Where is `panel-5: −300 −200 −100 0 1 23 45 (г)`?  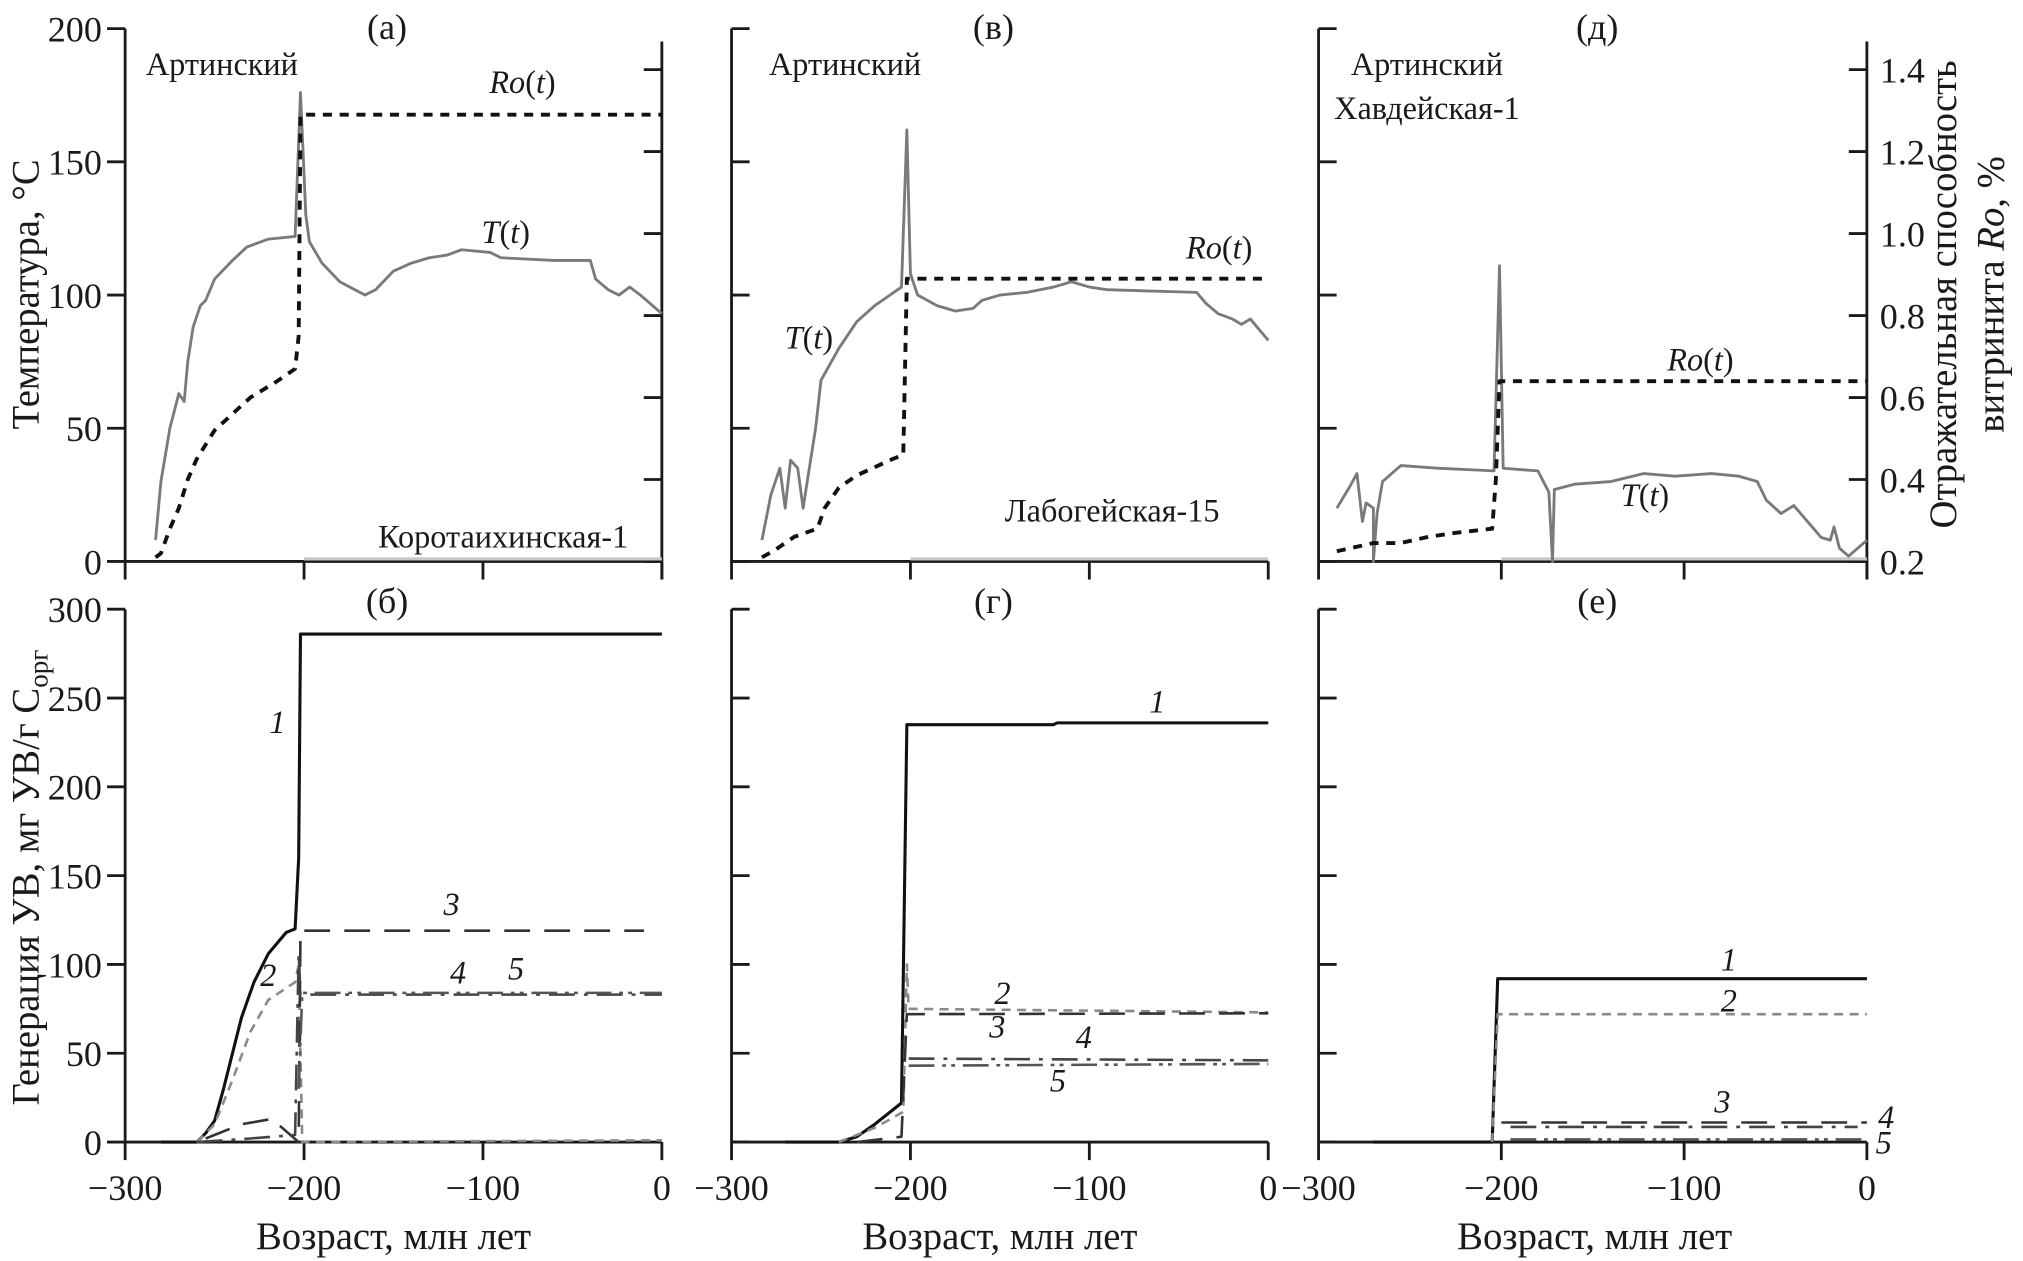 panel-5: −300 −200 −100 0 1 23 45 (г) is located at coordinates (985, 894).